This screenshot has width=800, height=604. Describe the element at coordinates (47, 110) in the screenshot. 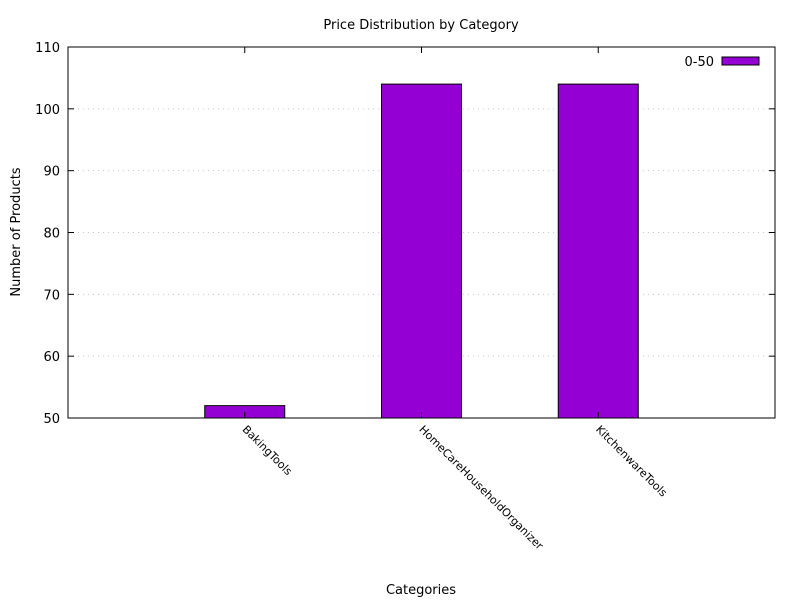

I see `y-tick-label: 100` at that location.